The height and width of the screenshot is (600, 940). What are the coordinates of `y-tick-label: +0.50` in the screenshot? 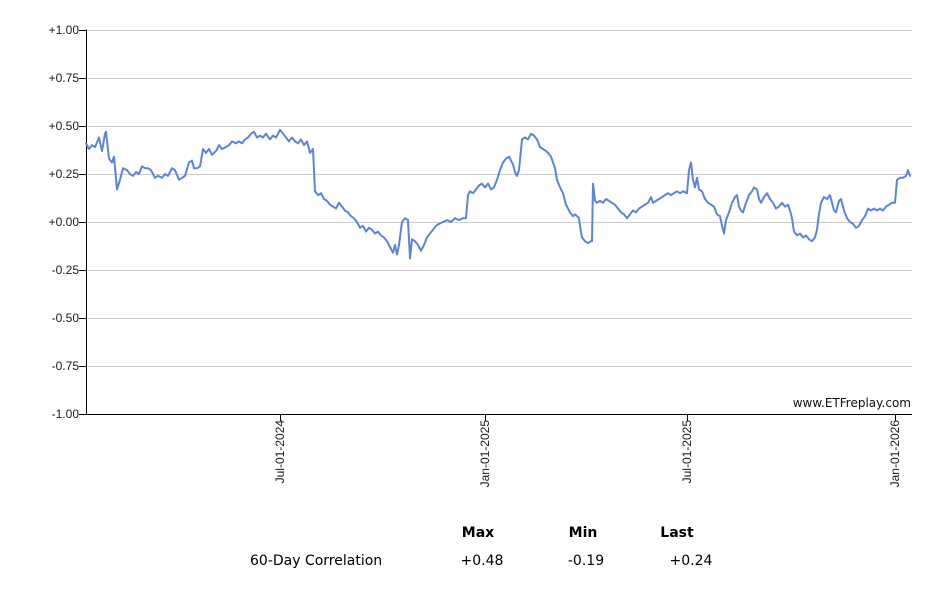 It's located at (63, 126).